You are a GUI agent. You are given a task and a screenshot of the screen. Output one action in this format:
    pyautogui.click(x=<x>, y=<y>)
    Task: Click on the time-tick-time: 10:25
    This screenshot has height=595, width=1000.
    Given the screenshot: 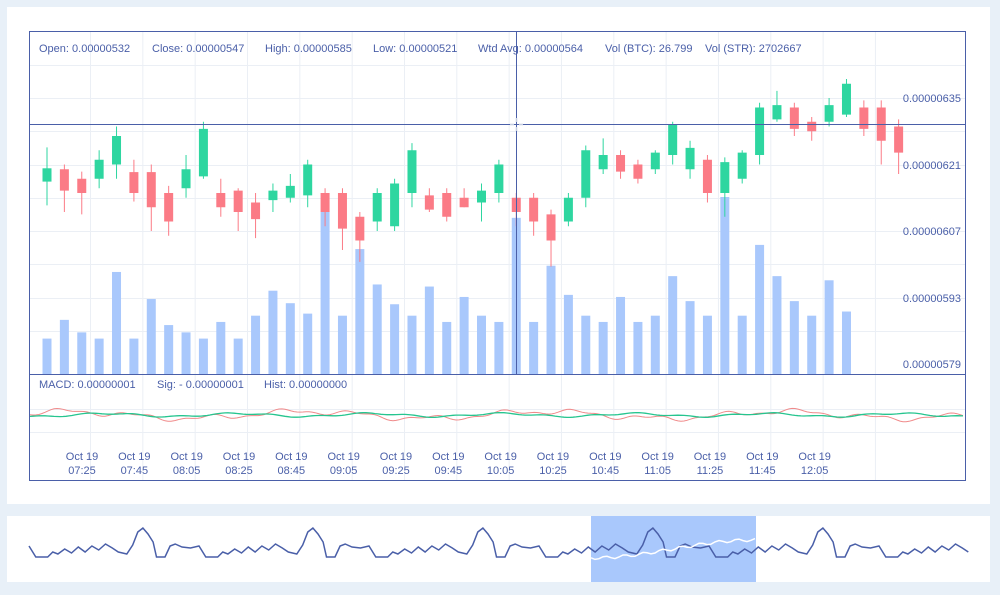 What is the action you would take?
    pyautogui.click(x=553, y=471)
    